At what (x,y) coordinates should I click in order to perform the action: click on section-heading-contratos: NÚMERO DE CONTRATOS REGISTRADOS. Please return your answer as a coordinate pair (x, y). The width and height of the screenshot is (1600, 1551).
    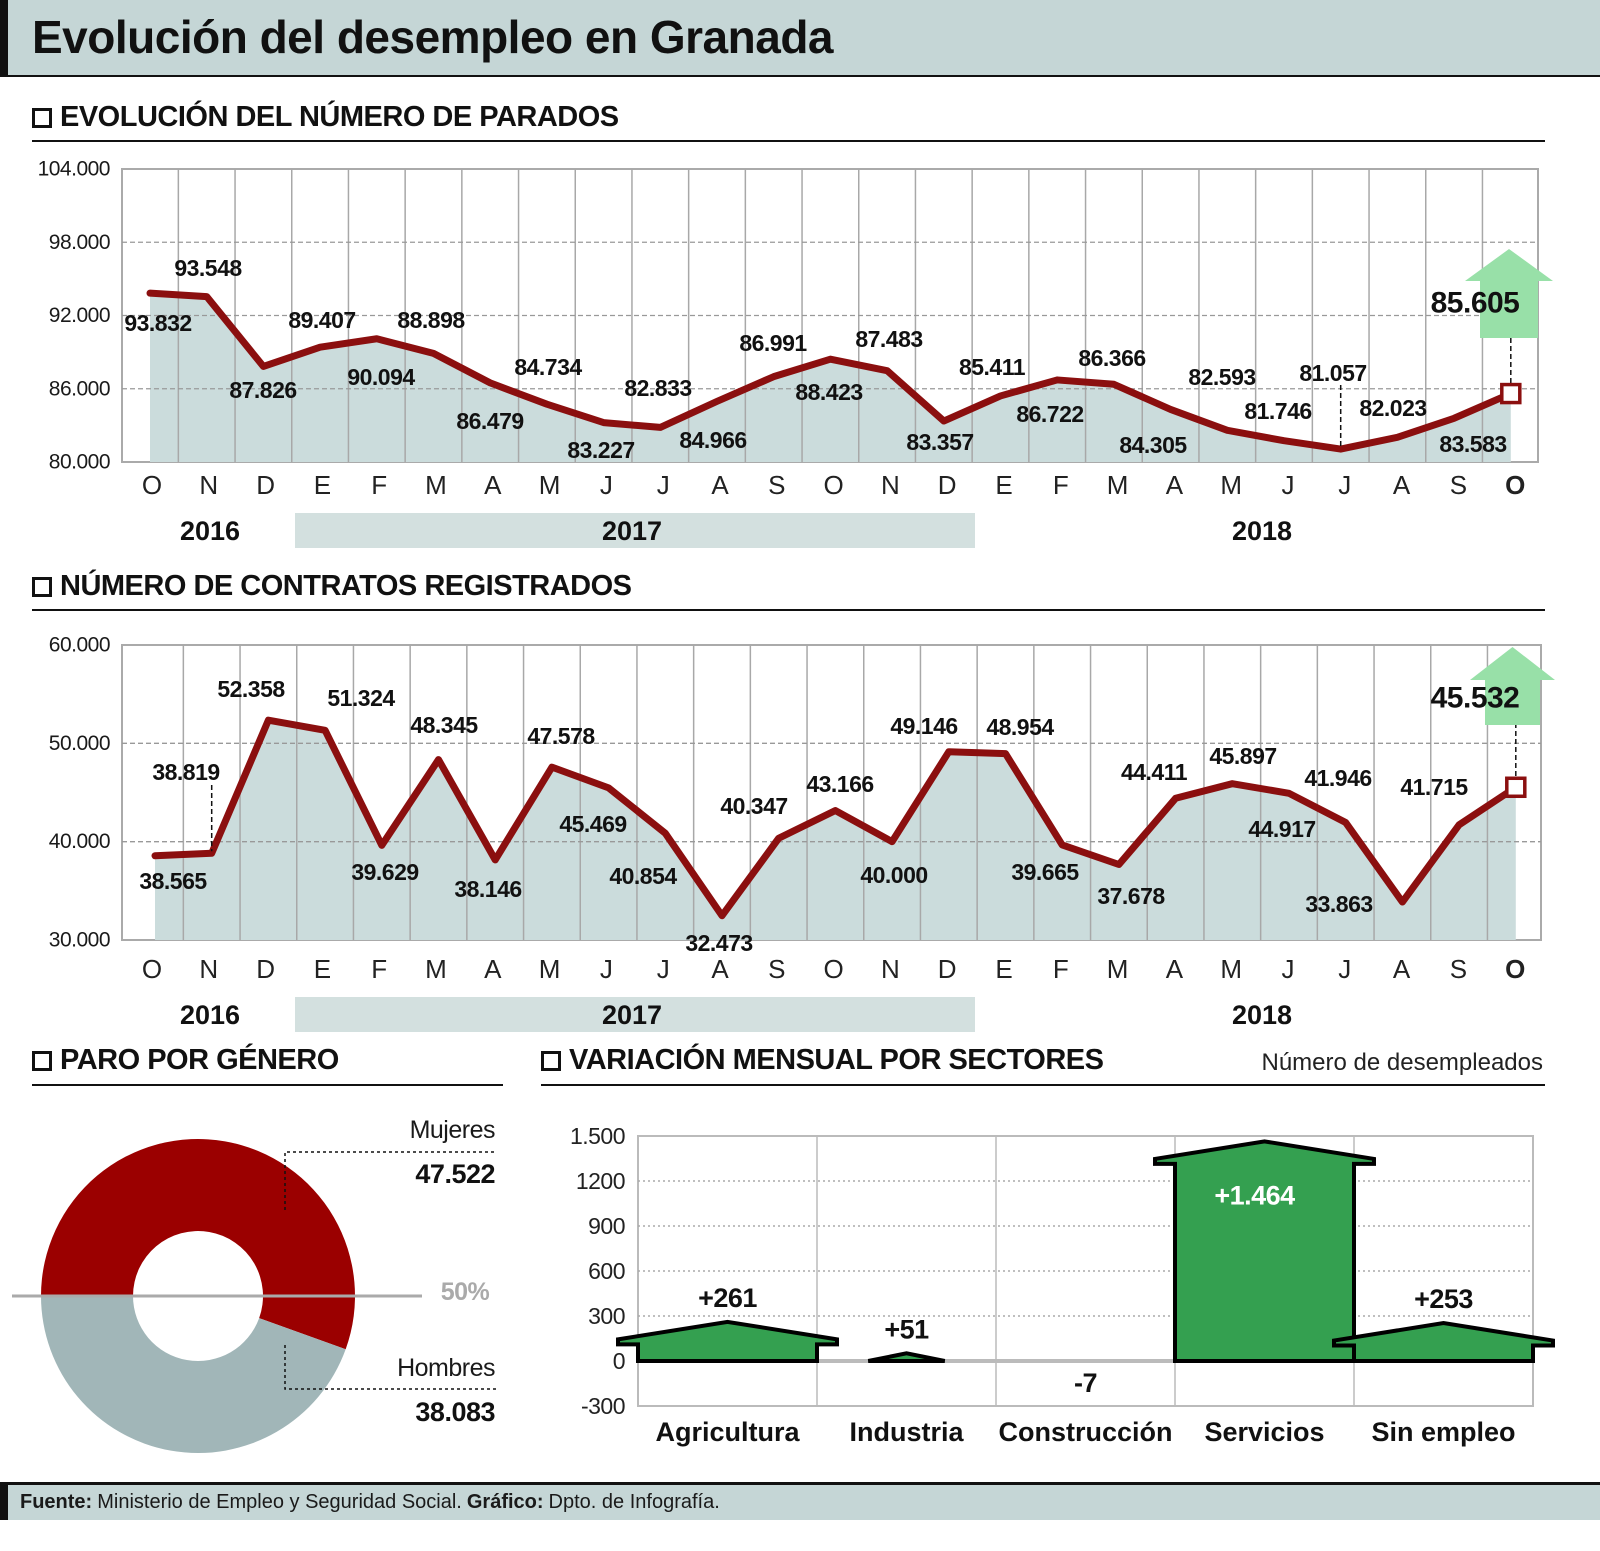
    Looking at the image, I should click on (332, 586).